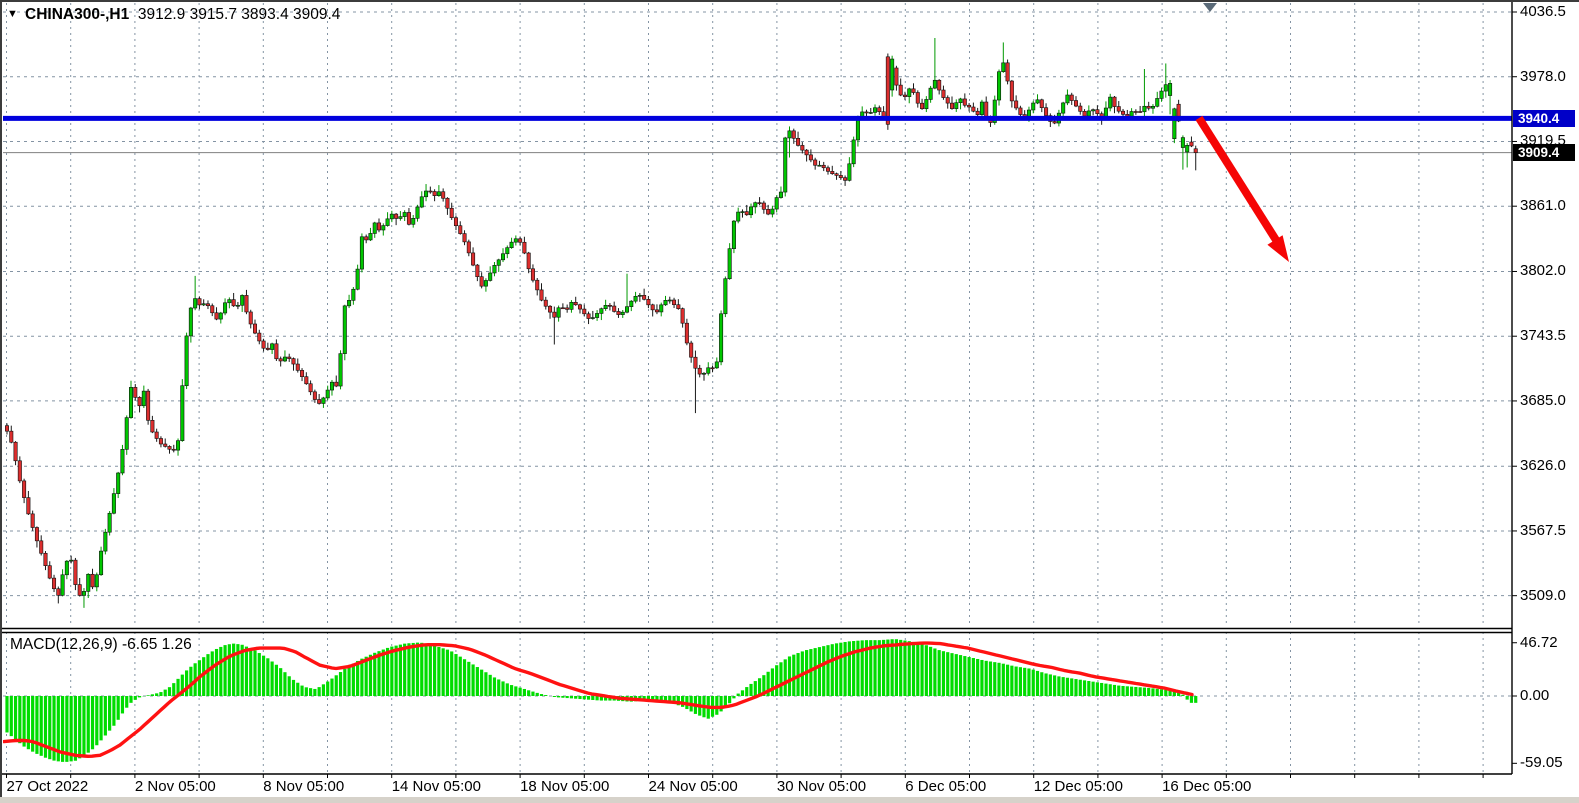 Image resolution: width=1579 pixels, height=803 pixels. What do you see at coordinates (1210, 7) in the screenshot?
I see `chart-shift-marker-icon` at bounding box center [1210, 7].